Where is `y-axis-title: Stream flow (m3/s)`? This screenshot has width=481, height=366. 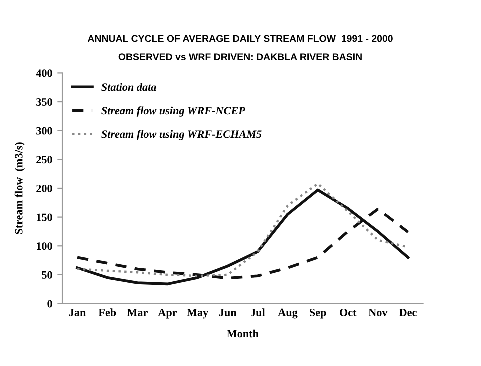 y-axis-title: Stream flow (m3/s) is located at coordinates (20, 188).